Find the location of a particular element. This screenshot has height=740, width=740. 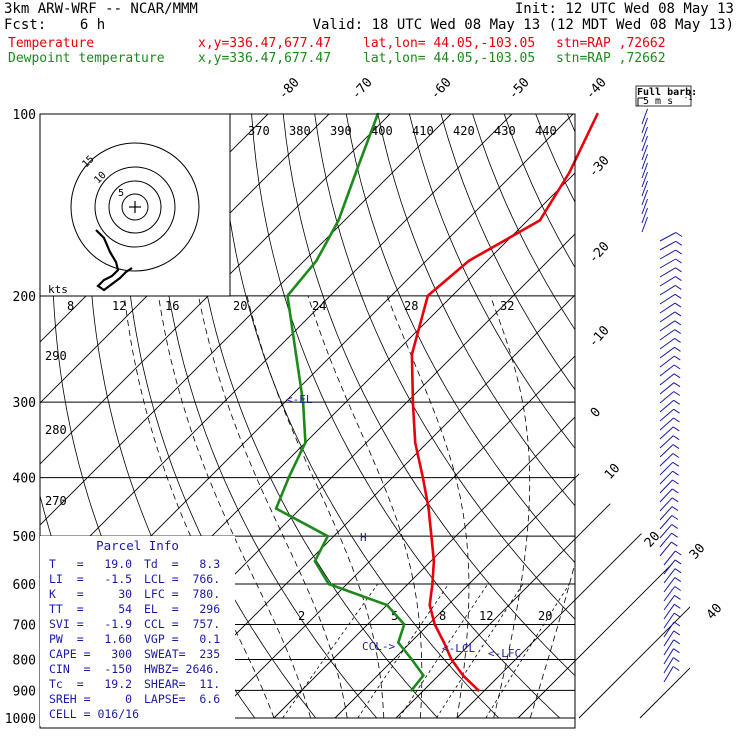

parcel-info-cell: CELL = 016/16 is located at coordinates (94, 714).